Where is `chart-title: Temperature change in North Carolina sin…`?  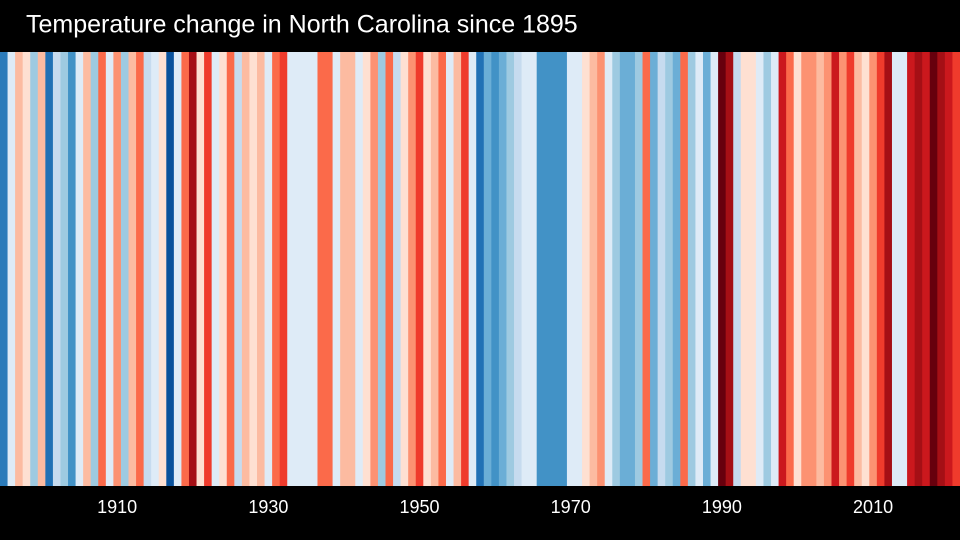 chart-title: Temperature change in North Carolina sin… is located at coordinates (302, 25).